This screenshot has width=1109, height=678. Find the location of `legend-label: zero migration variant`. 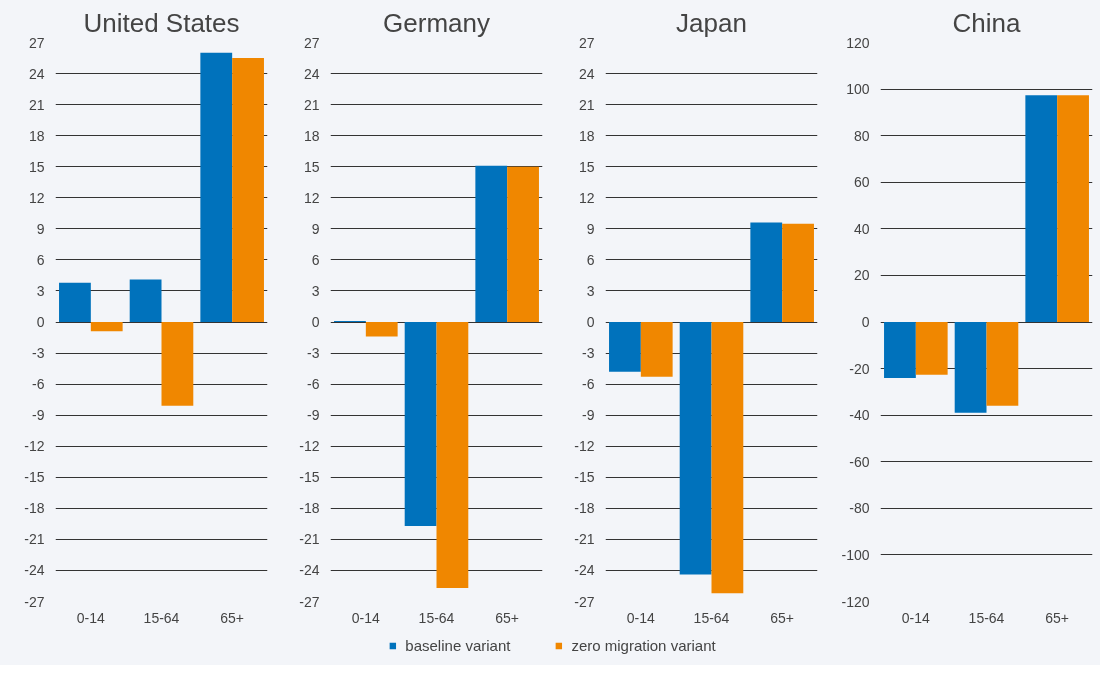

legend-label: zero migration variant is located at coordinates (643, 645).